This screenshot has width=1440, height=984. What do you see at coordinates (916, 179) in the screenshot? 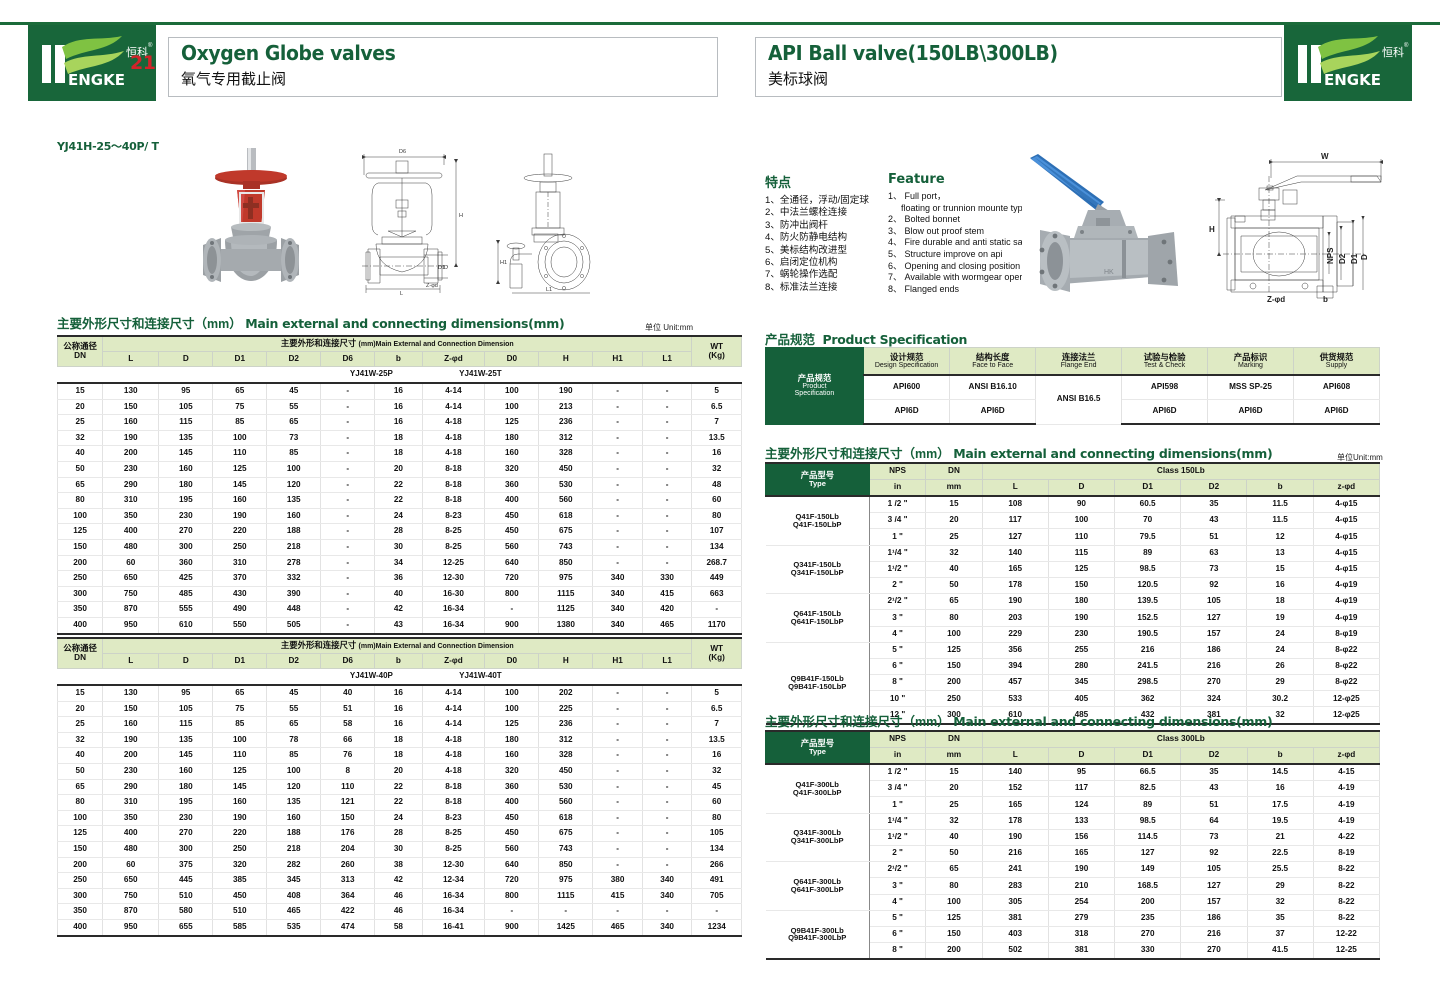
I see `features-en-title: Feature` at bounding box center [916, 179].